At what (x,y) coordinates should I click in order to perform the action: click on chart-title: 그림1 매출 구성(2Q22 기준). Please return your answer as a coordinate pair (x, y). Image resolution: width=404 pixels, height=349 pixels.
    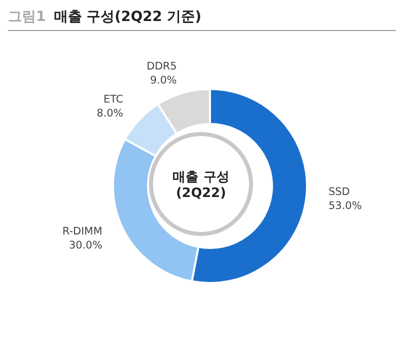
    Looking at the image, I should click on (105, 17).